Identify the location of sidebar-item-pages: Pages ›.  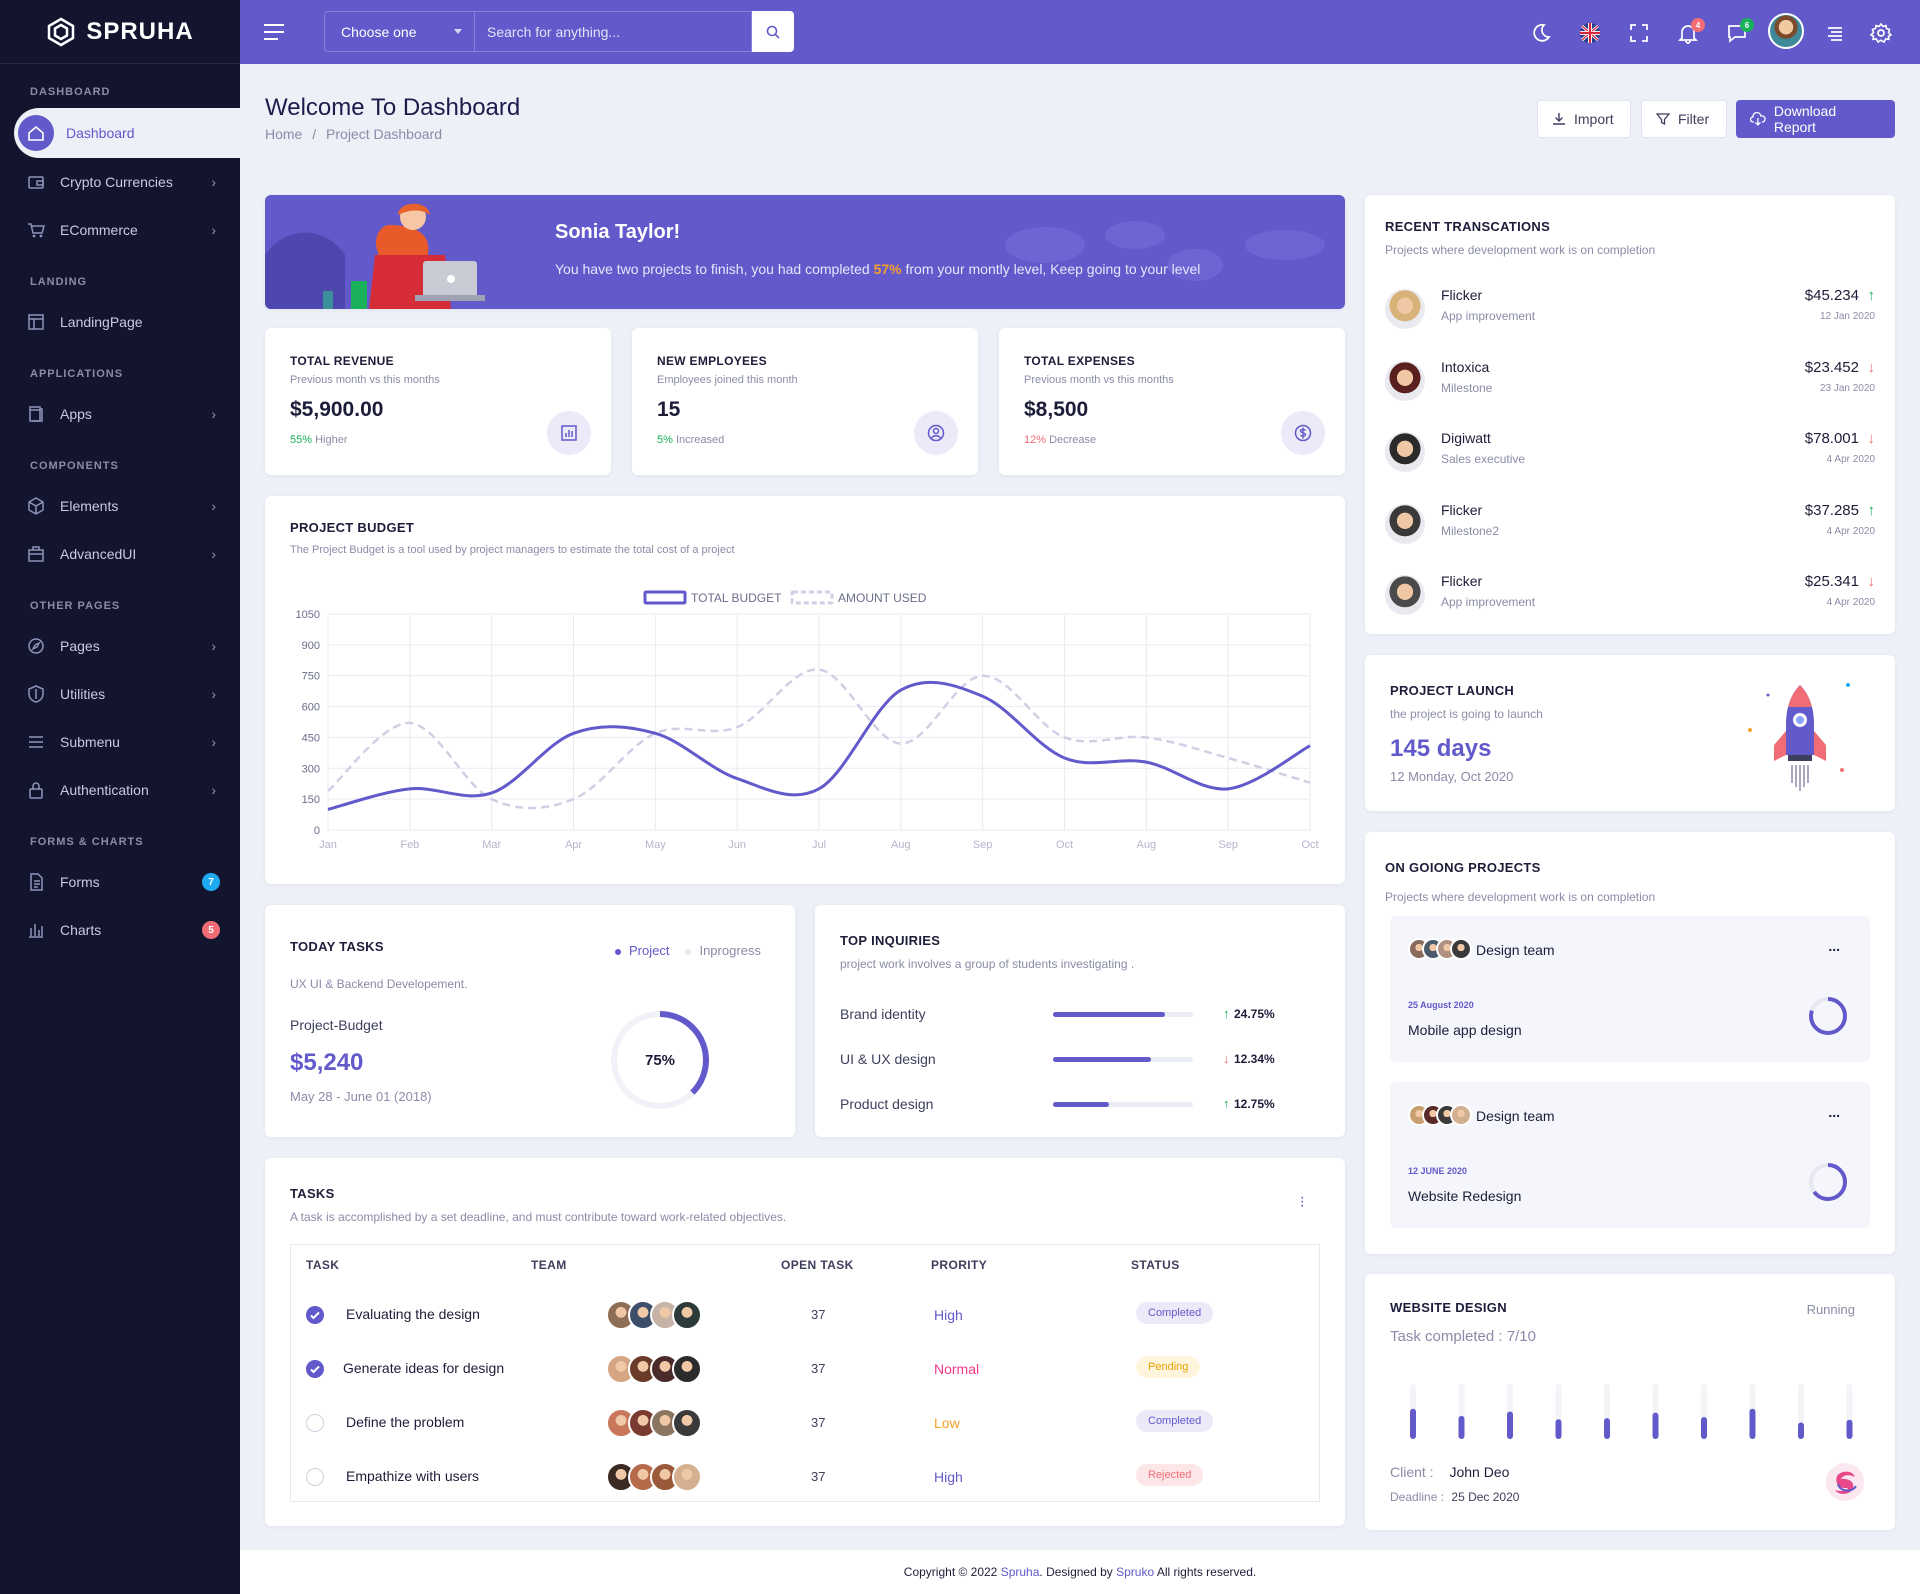
(120, 646).